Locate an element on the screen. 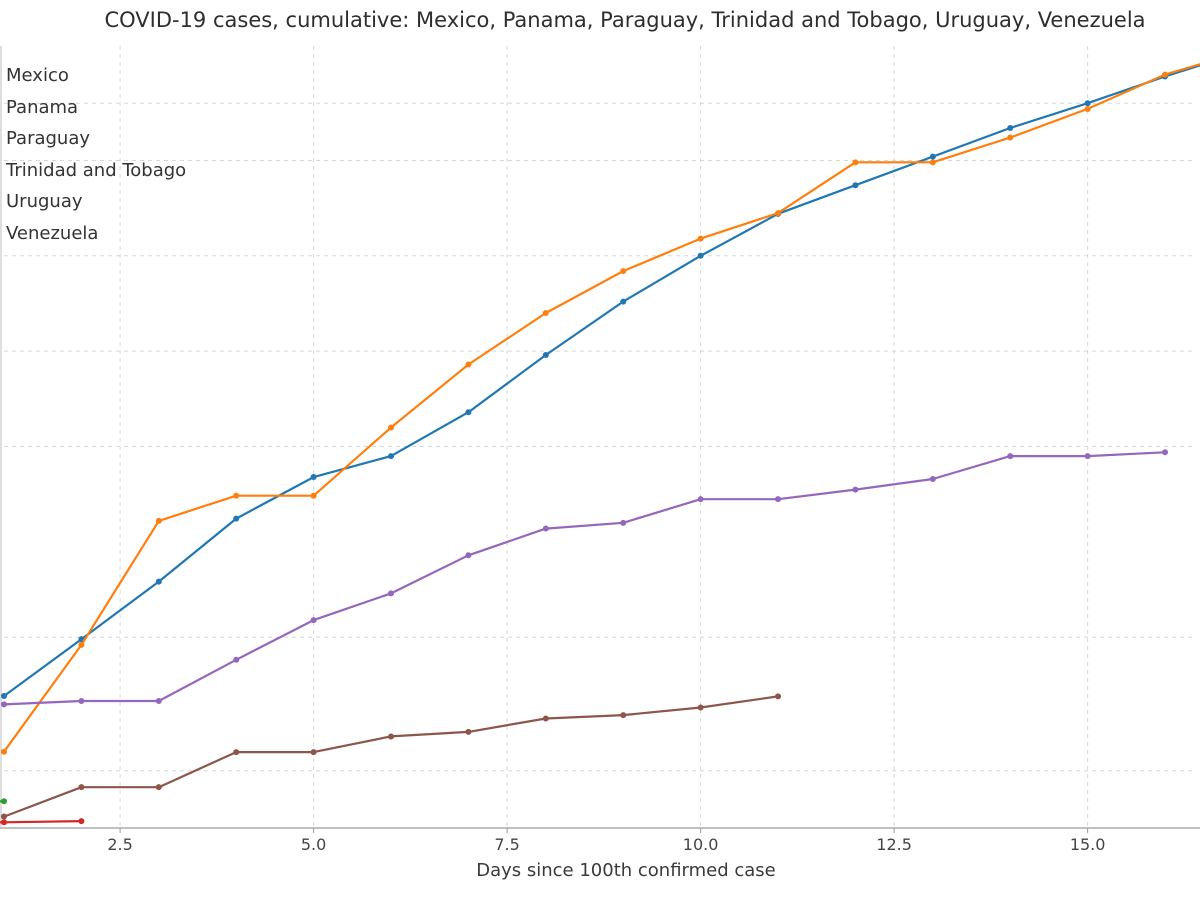 This screenshot has width=1200, height=900. legend-item: Paraguay is located at coordinates (48, 139).